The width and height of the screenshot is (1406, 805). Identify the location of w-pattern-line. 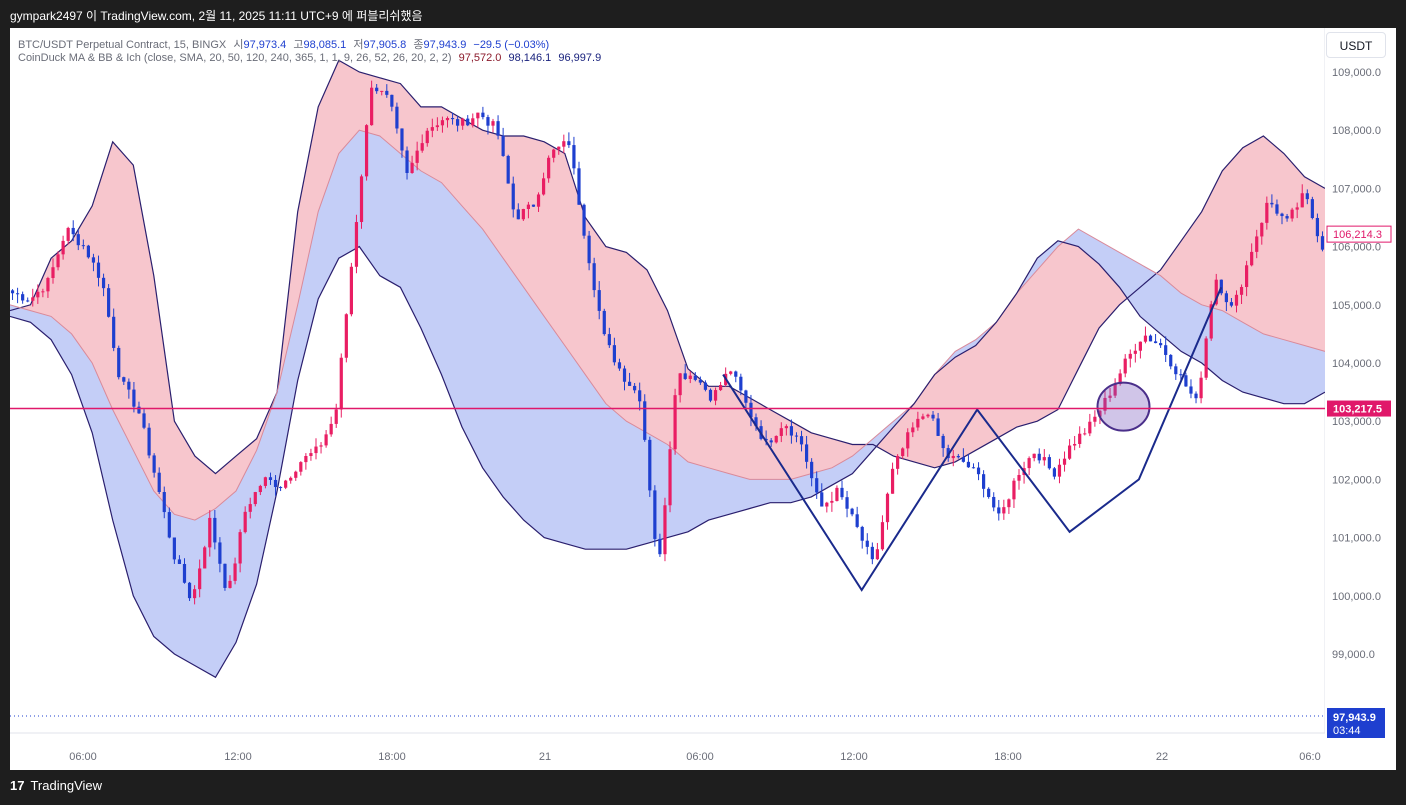
(972, 439).